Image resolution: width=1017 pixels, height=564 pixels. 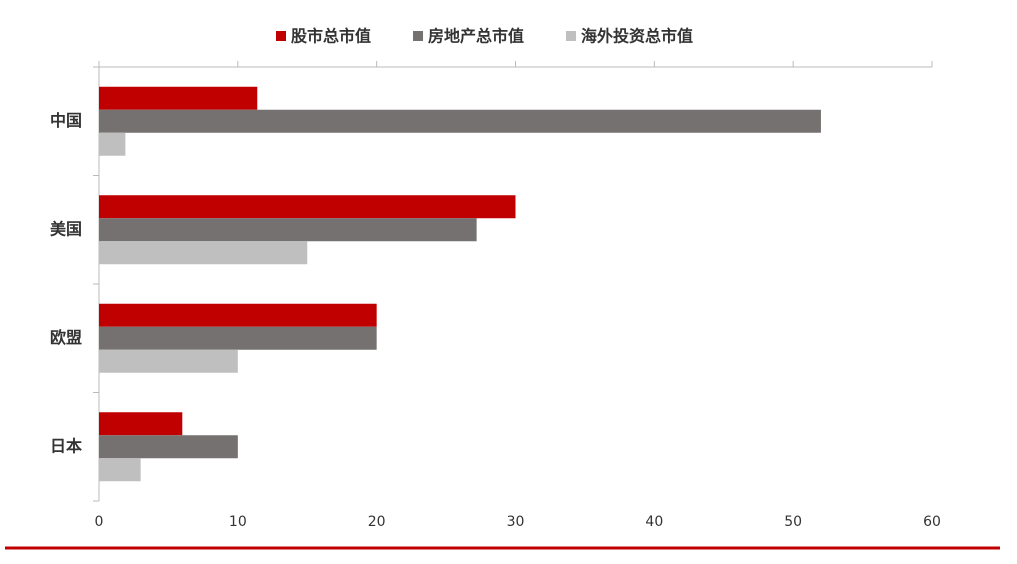 What do you see at coordinates (331, 36) in the screenshot?
I see `legend-label: 股市总市值` at bounding box center [331, 36].